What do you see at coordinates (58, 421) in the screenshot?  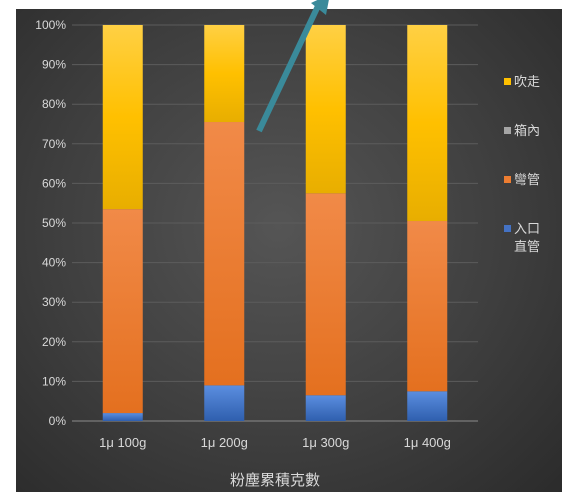 I see `y-tick-label: 0%` at bounding box center [58, 421].